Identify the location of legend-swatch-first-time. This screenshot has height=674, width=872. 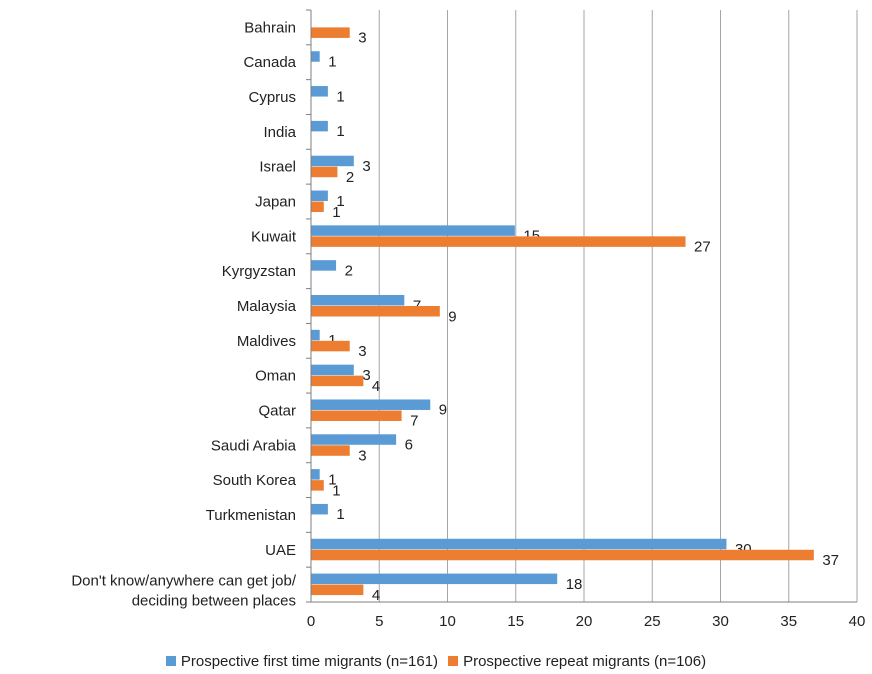
(170, 661).